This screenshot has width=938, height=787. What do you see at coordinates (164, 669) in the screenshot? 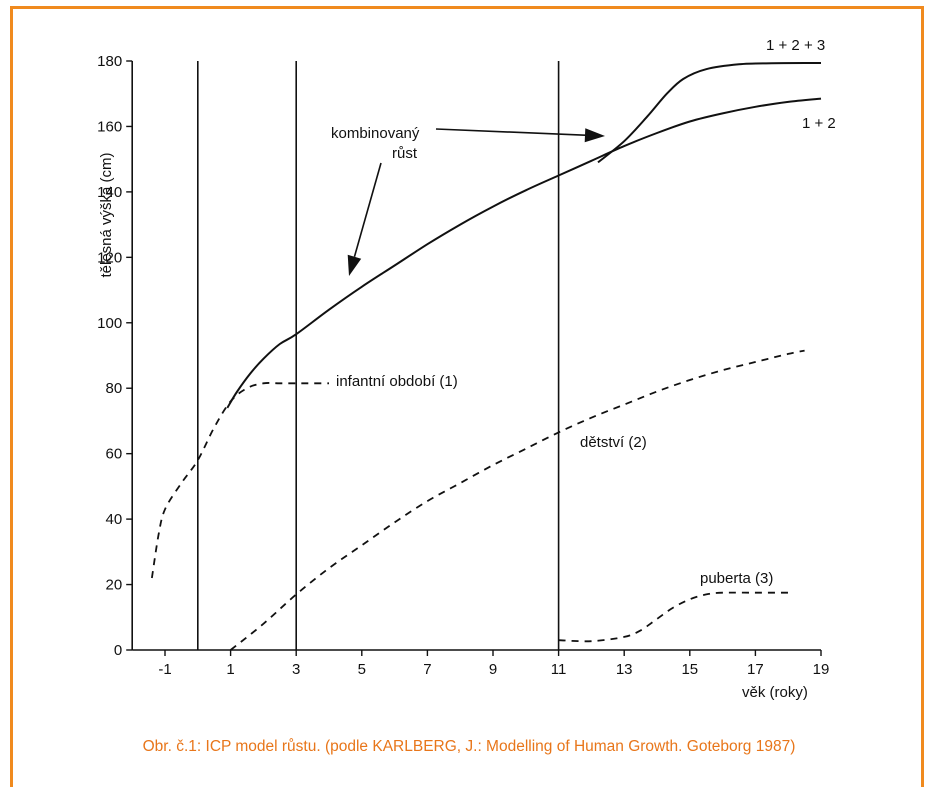
I see `x-tick-label: -1` at bounding box center [164, 669].